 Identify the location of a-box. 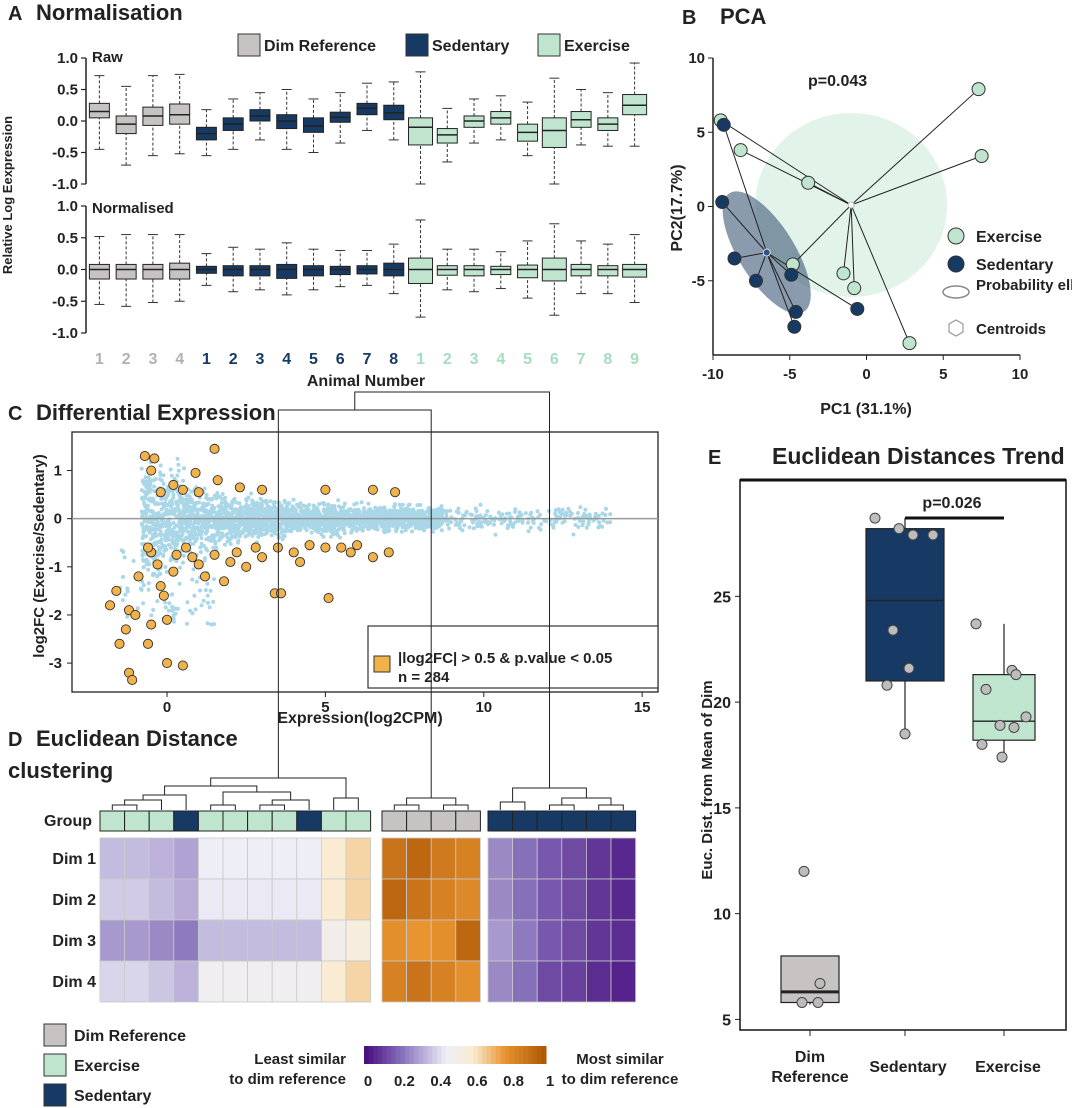
(153, 271).